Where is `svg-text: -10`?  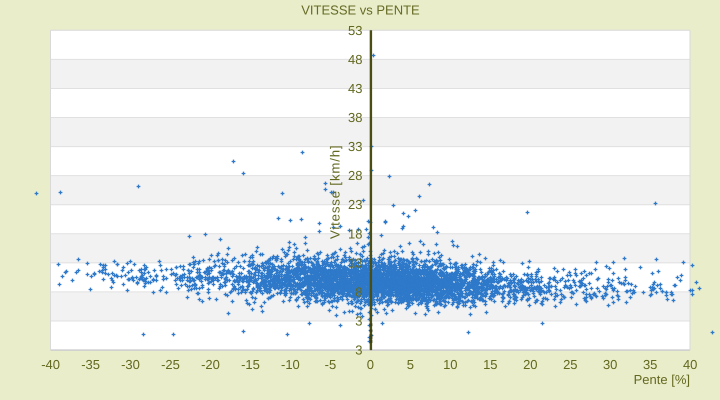 svg-text: -10 is located at coordinates (290, 364).